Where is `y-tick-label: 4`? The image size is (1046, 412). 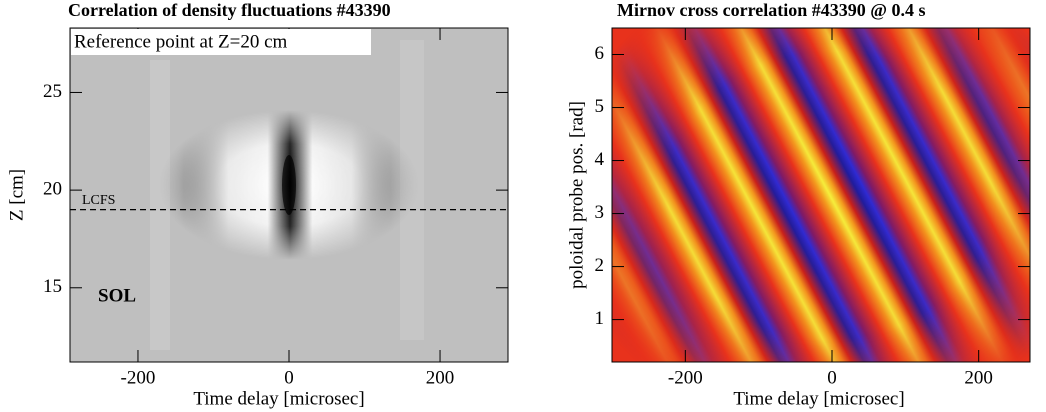
y-tick-label: 4 is located at coordinates (600, 159).